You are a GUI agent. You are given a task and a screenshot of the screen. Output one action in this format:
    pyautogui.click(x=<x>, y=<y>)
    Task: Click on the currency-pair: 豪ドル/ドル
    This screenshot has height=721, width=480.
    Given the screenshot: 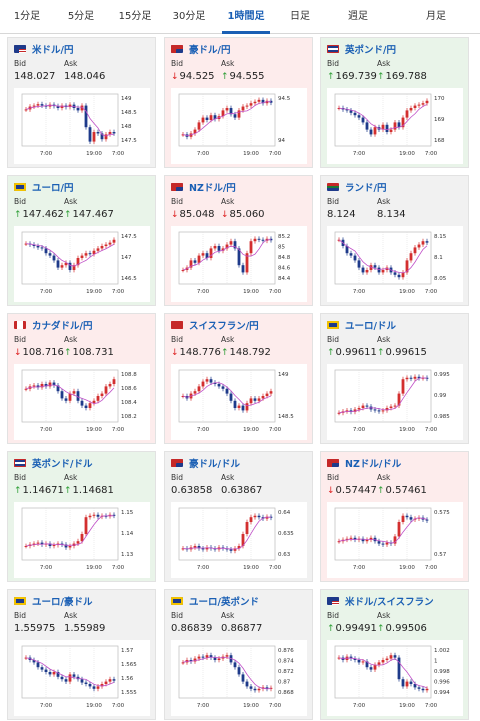 What is the action you would take?
    pyautogui.click(x=205, y=463)
    